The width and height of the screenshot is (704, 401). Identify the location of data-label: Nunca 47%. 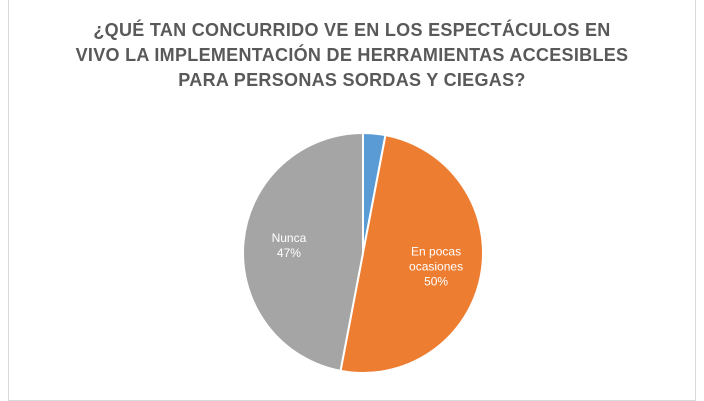
(289, 246).